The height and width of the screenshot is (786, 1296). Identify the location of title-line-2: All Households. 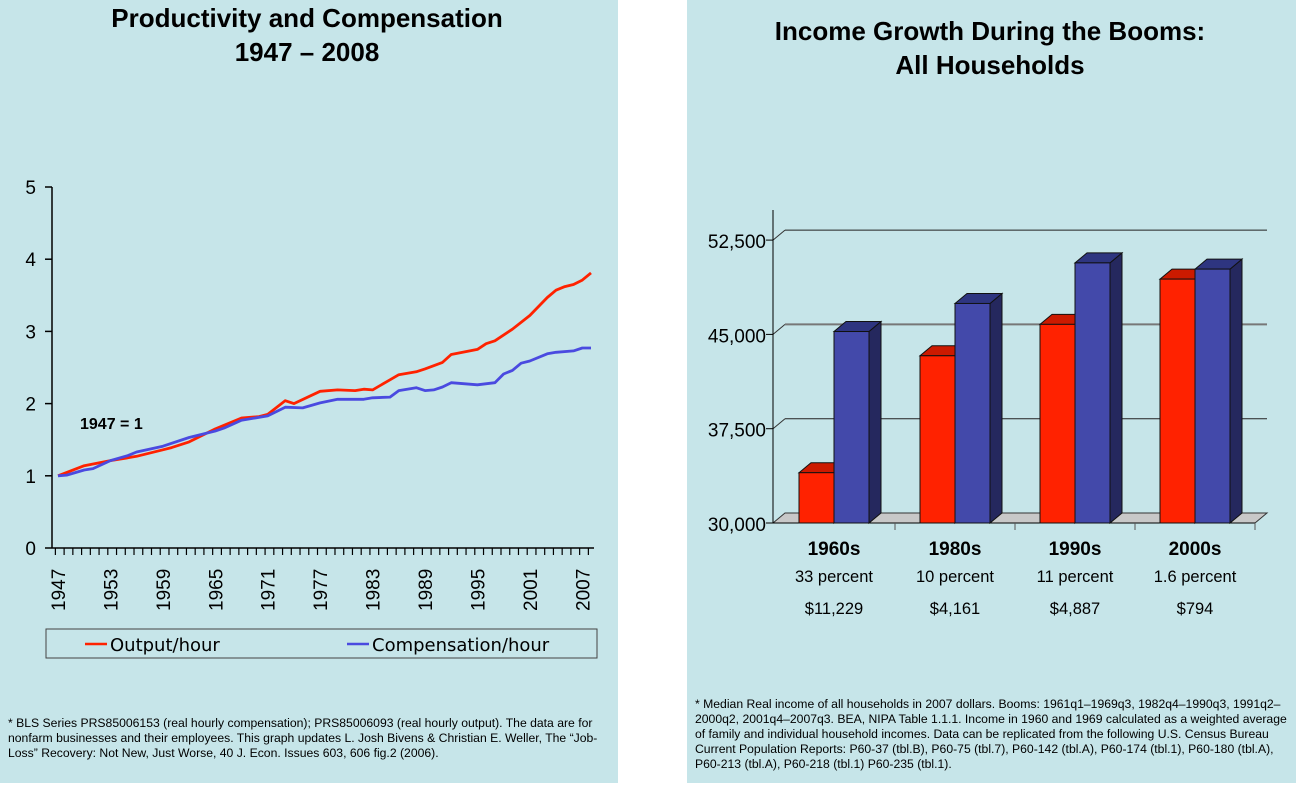
(990, 65).